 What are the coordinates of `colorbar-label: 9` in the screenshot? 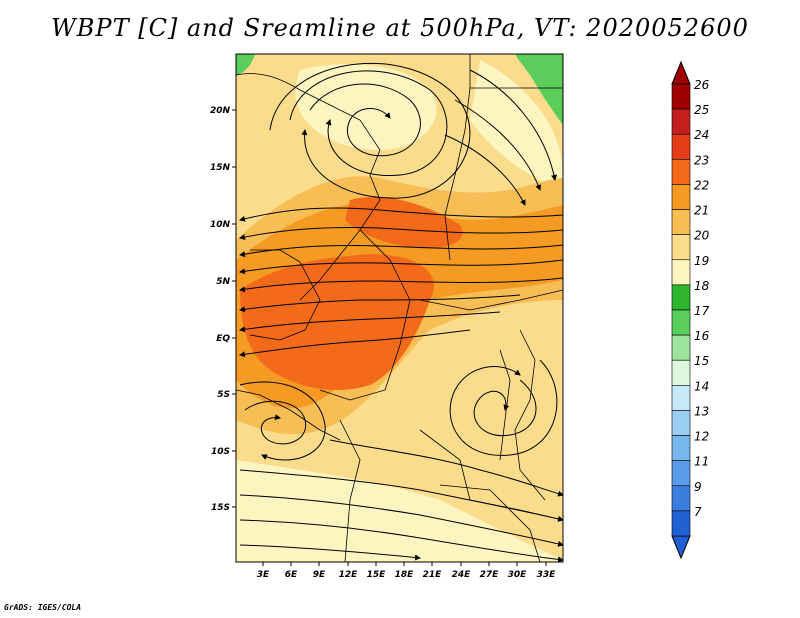 It's located at (698, 487).